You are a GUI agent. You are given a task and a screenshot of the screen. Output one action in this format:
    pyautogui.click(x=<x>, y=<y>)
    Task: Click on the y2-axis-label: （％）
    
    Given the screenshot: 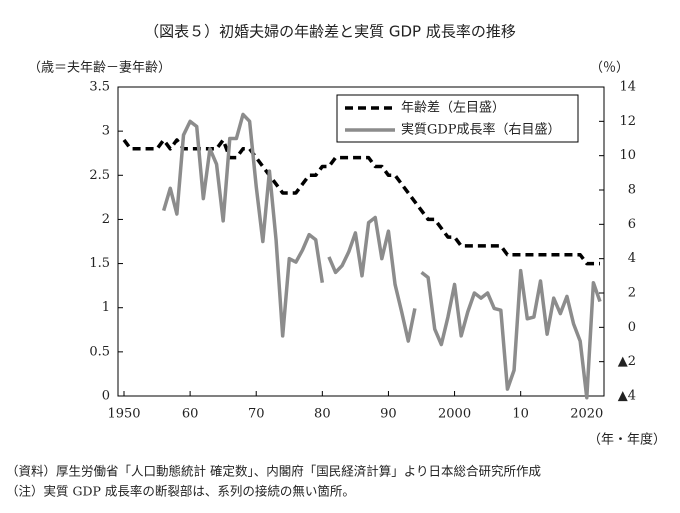 What is the action you would take?
    pyautogui.click(x=609, y=68)
    